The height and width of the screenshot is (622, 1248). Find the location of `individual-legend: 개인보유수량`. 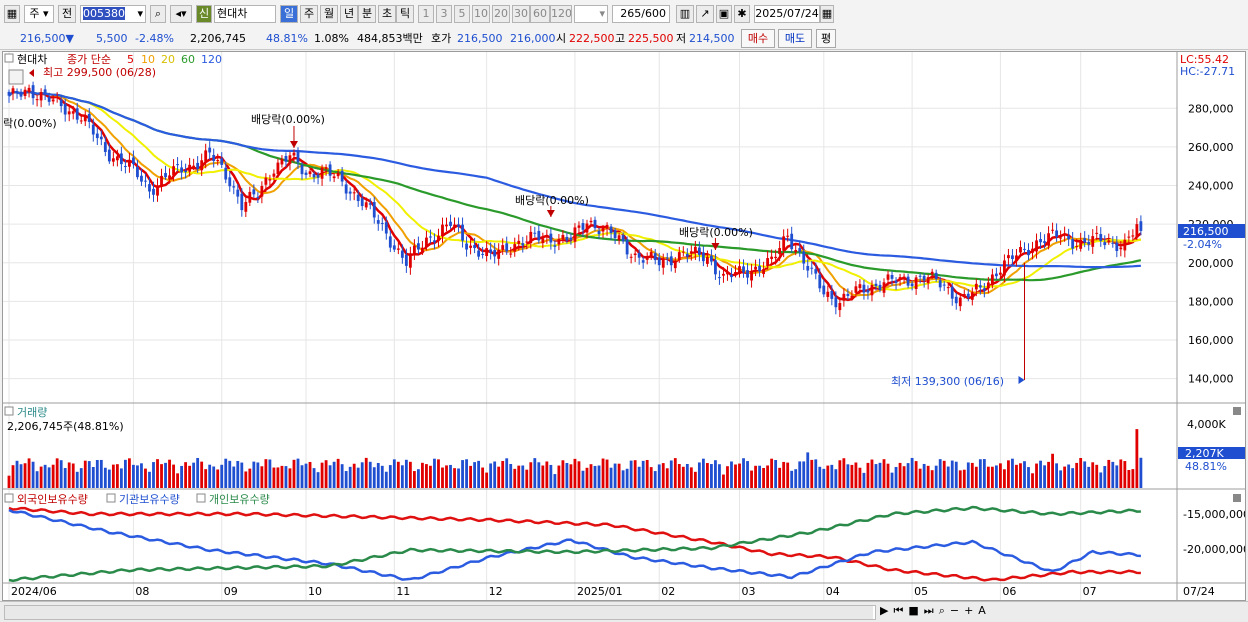

individual-legend: 개인보유수량 is located at coordinates (239, 499).